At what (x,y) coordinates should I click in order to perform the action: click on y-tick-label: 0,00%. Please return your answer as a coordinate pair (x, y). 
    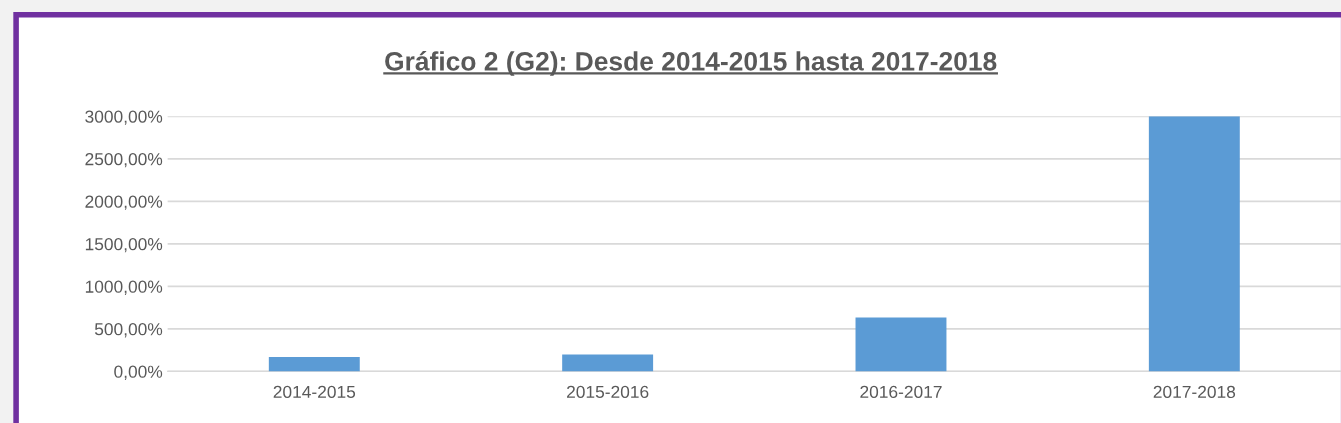
    Looking at the image, I should click on (138, 372).